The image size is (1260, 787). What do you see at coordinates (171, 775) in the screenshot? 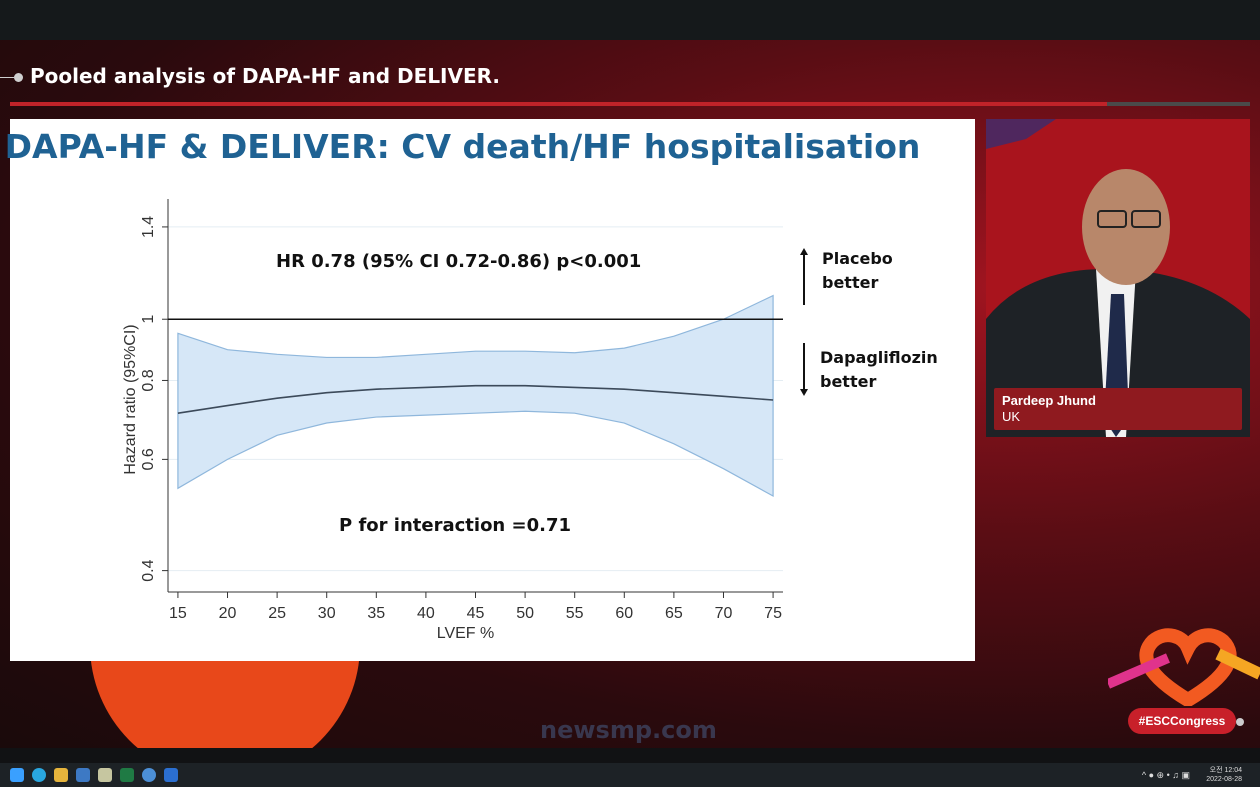
I see `store-icon` at bounding box center [171, 775].